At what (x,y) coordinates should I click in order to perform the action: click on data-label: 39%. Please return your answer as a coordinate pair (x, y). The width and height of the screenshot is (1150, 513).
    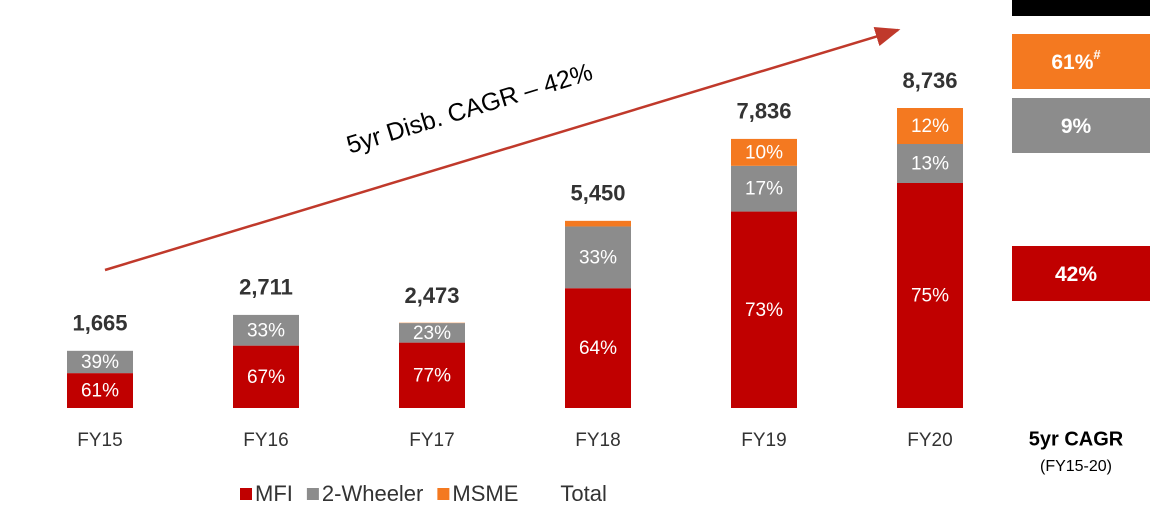
    Looking at the image, I should click on (100, 362).